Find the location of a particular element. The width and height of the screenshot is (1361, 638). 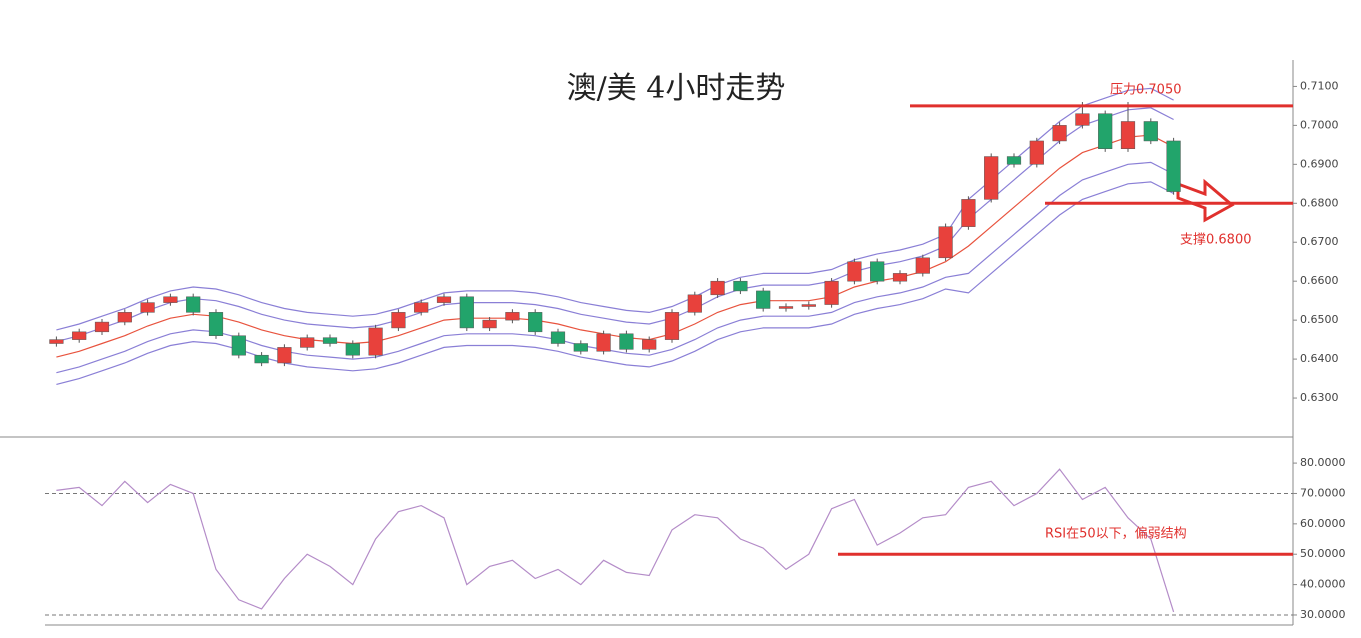

y-tick-label: 0.6900 is located at coordinates (1319, 163).